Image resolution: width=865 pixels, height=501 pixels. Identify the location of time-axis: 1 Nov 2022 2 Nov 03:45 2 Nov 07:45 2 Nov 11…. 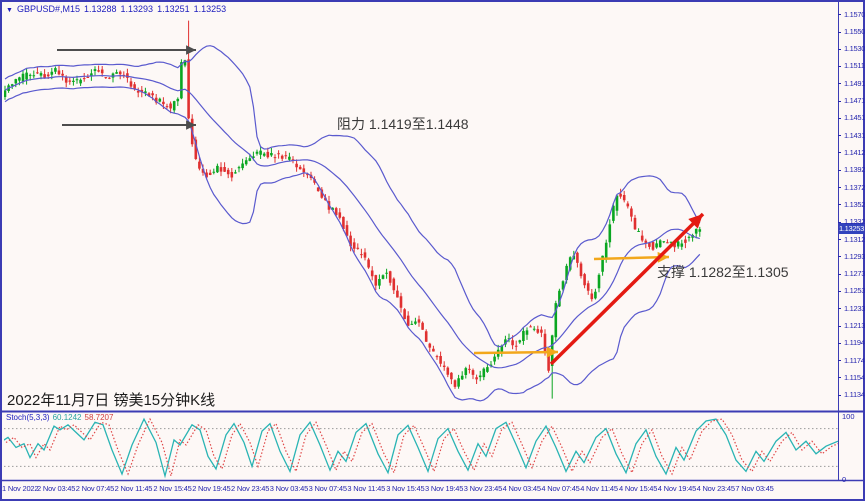
(432, 490).